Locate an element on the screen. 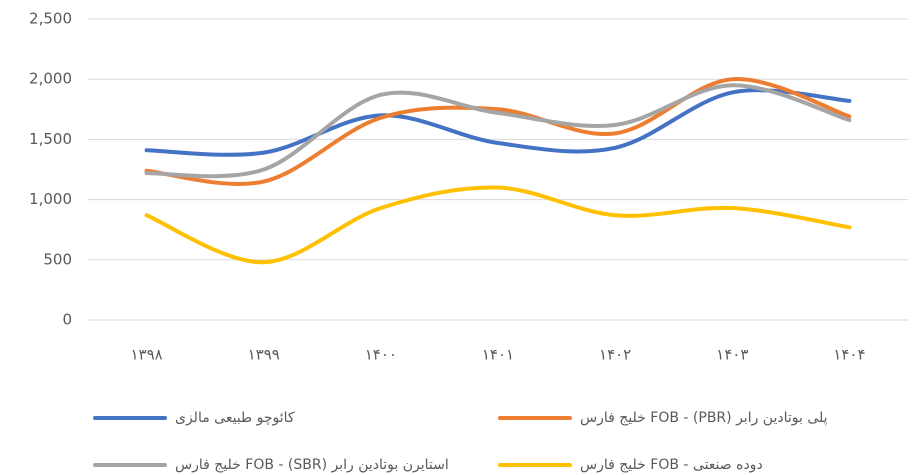 This screenshot has width=919, height=475. x-tick-label: ۱۴۰۲ is located at coordinates (615, 355).